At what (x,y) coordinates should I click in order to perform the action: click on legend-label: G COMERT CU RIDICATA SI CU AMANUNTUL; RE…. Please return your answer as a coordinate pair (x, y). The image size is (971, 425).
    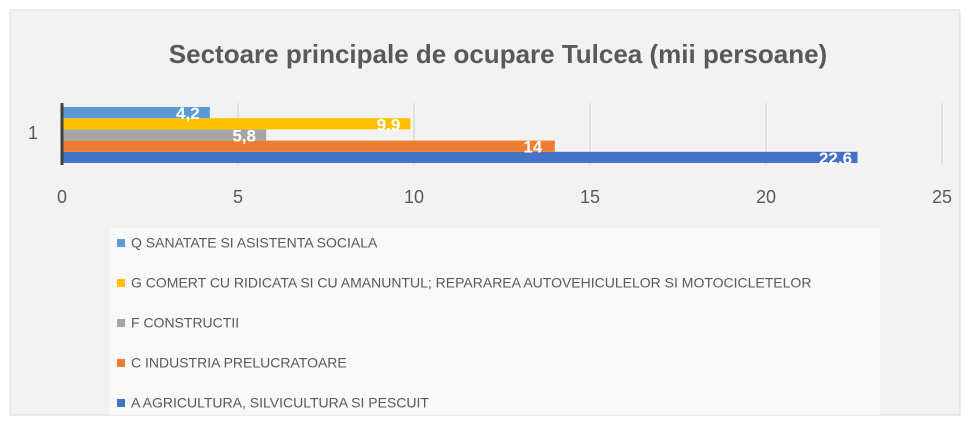
    Looking at the image, I should click on (471, 283).